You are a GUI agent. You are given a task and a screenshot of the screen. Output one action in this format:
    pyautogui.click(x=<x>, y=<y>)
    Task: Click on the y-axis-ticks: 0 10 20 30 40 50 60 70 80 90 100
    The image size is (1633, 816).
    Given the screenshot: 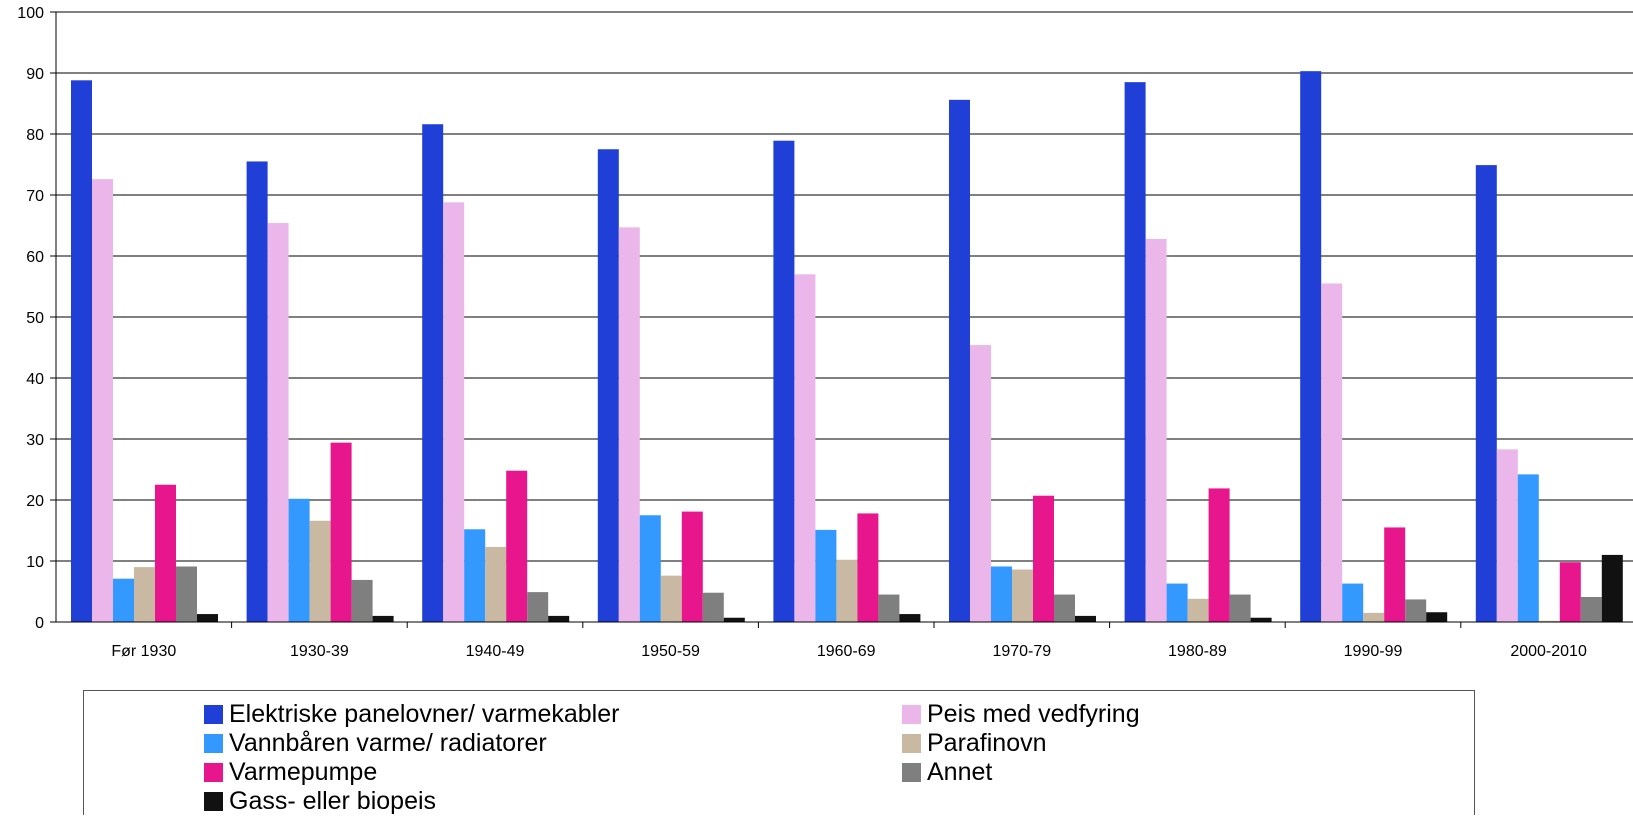 What is the action you would take?
    pyautogui.click(x=36, y=318)
    